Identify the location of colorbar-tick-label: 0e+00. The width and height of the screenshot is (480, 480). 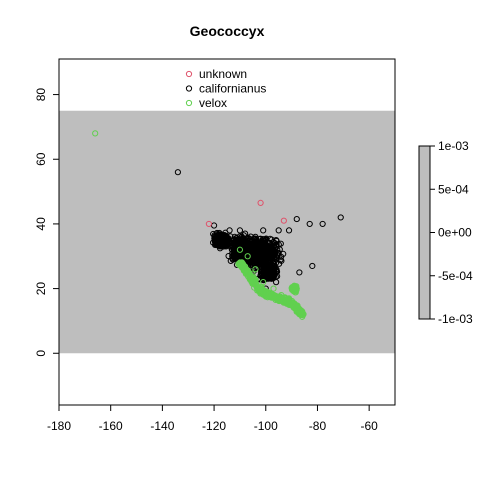
(455, 233).